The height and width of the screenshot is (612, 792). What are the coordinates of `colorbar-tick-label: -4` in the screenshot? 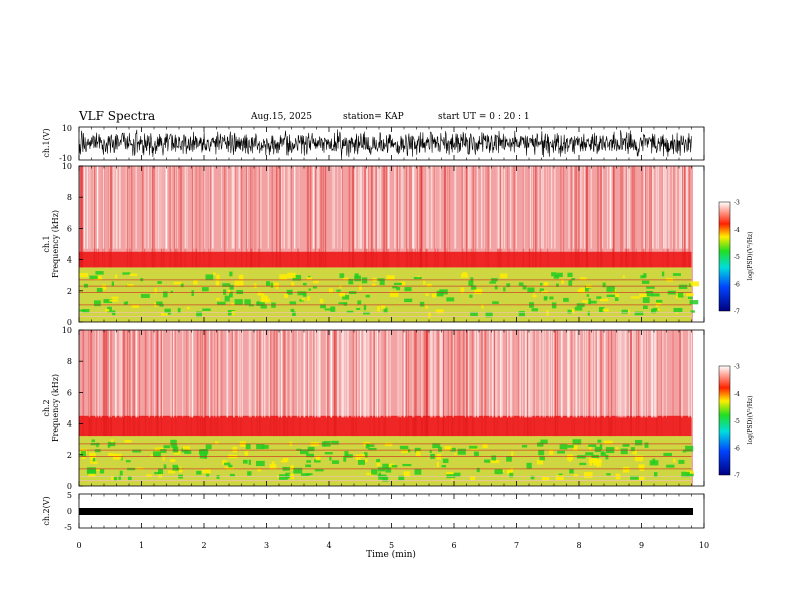 It's located at (737, 394).